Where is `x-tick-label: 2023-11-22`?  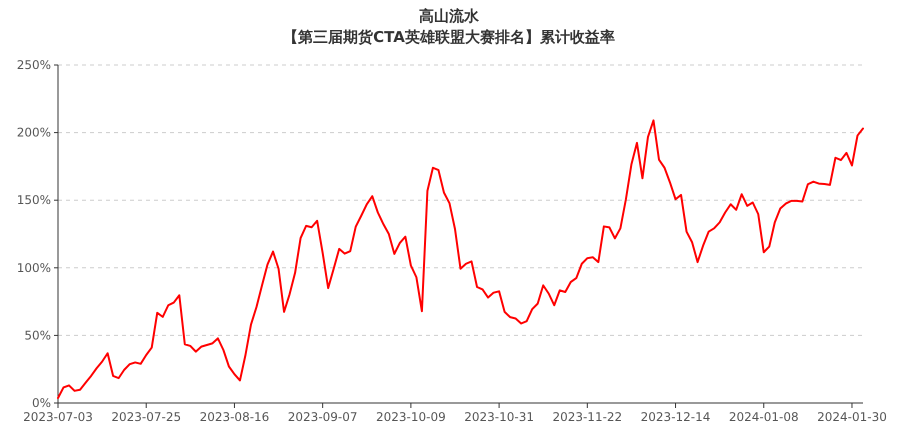
x-tick-label: 2023-11-22 is located at coordinates (587, 417).